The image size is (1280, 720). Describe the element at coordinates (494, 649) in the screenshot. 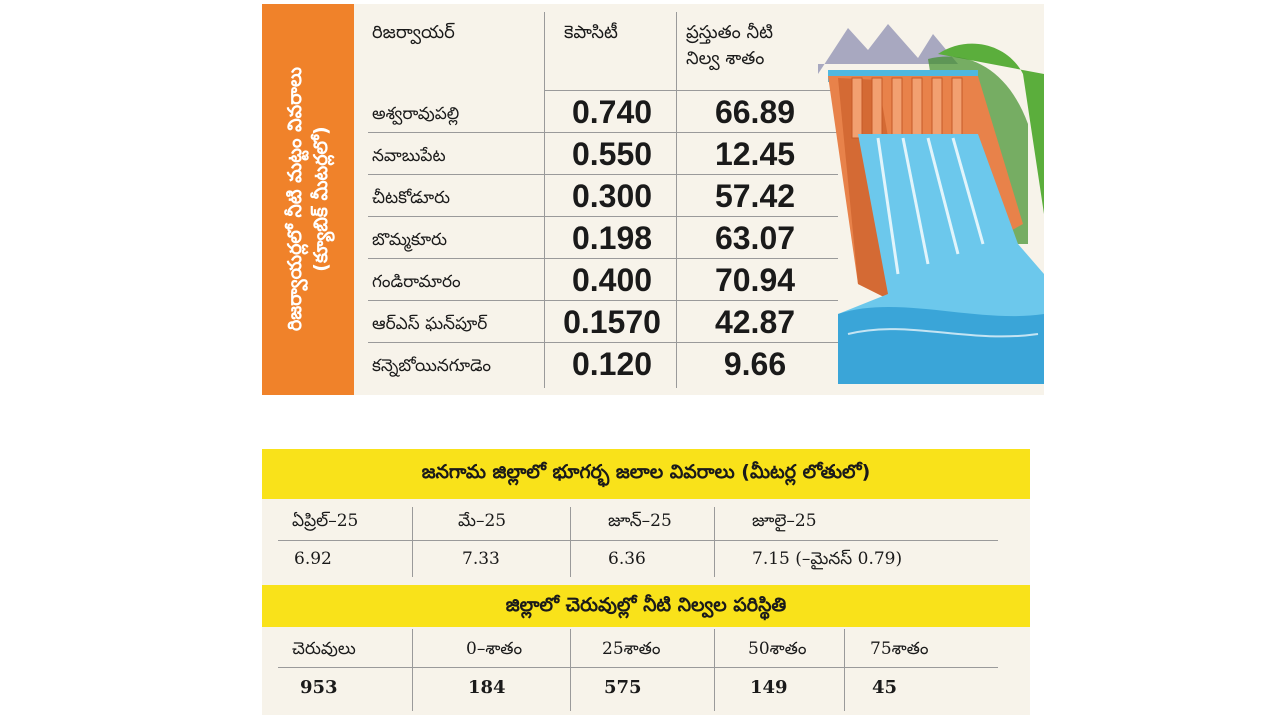

I see `ponds-header-0pct: 0–శాతం` at that location.